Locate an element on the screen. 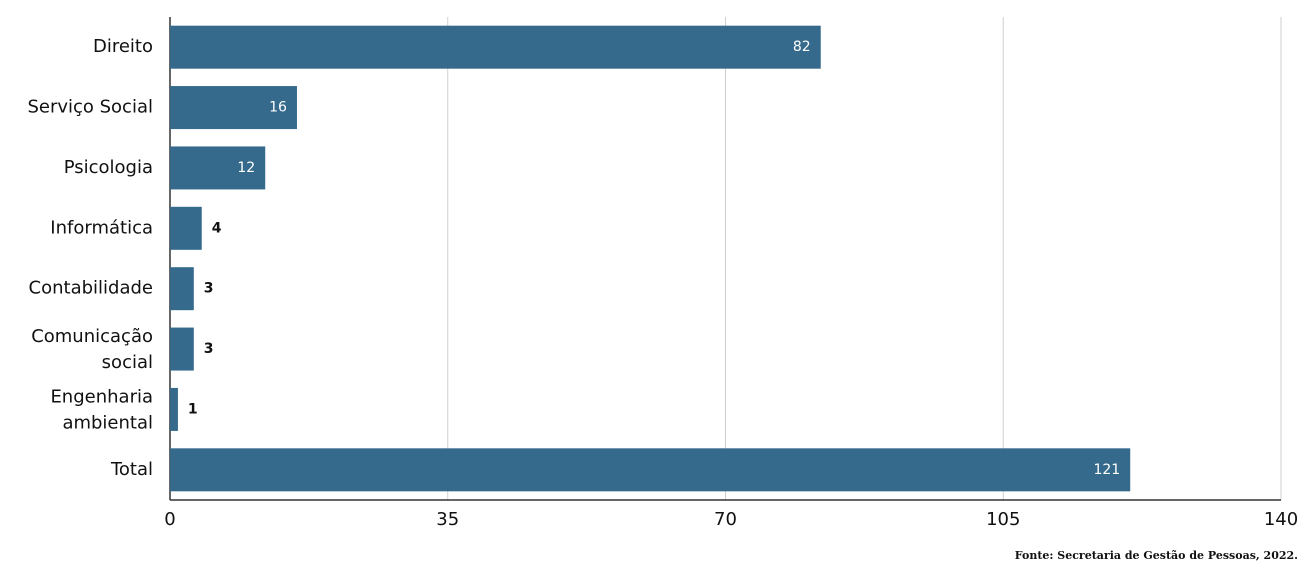 This screenshot has width=1314, height=576. value-label: 121 is located at coordinates (1106, 470).